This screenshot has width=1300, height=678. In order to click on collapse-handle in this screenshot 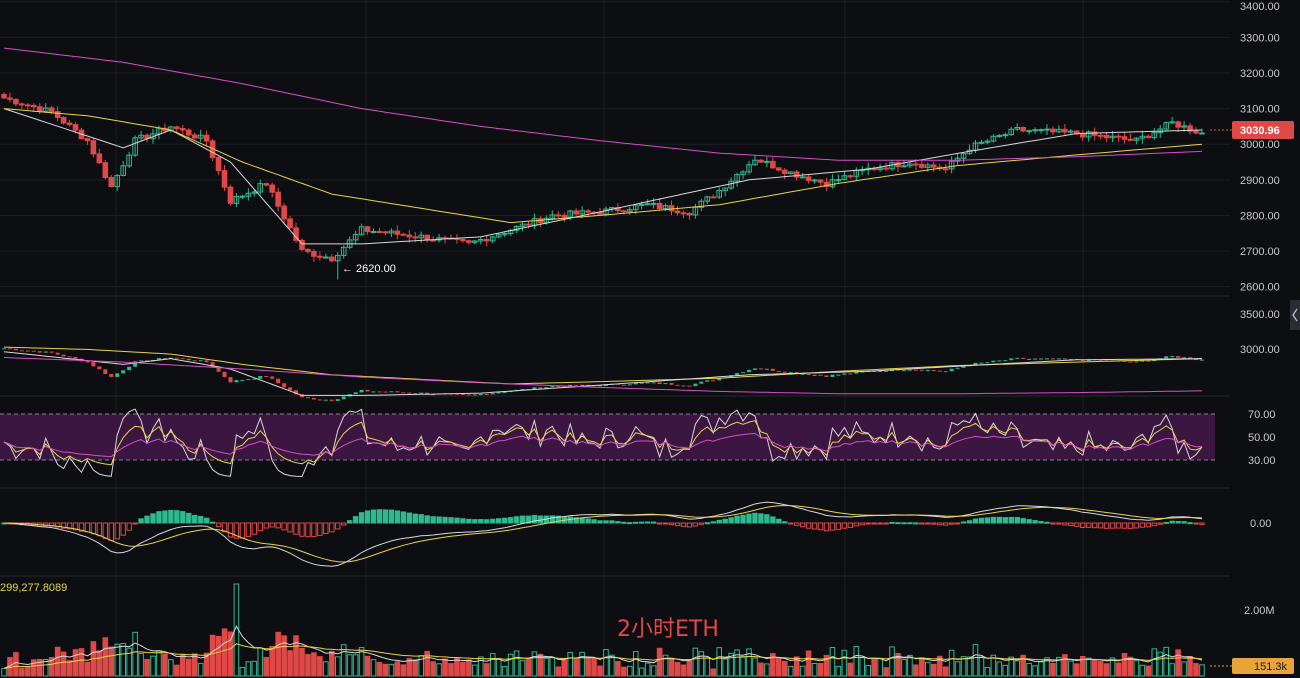, I will do `click(1295, 315)`.